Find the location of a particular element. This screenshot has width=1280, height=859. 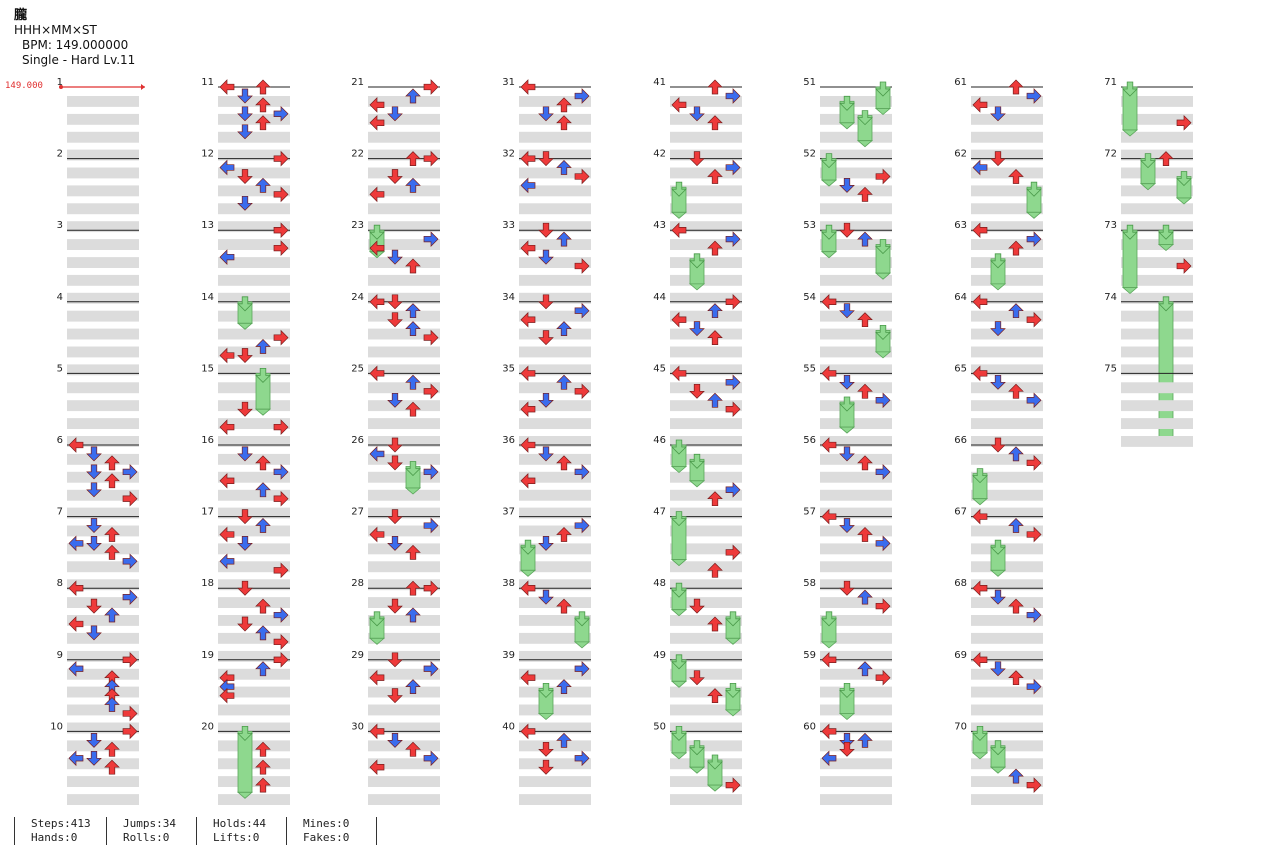

measure-47: 47 is located at coordinates (697, 549).